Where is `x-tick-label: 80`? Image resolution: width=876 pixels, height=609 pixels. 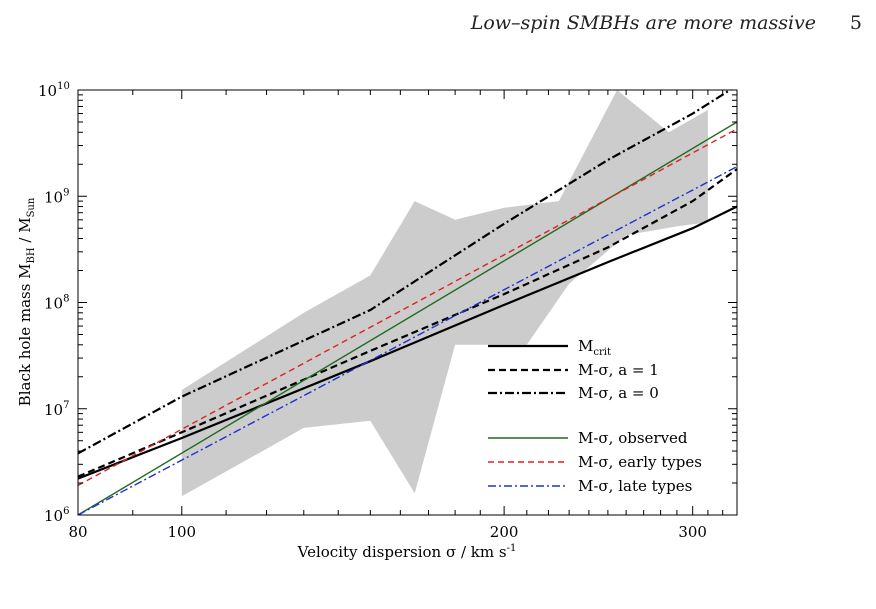 x-tick-label: 80 is located at coordinates (77, 532).